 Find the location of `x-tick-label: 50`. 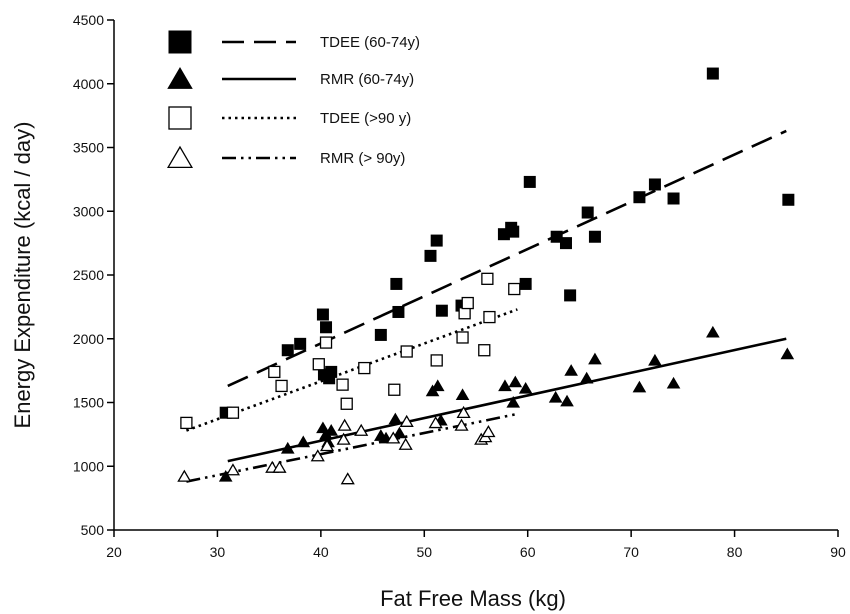

x-tick-label: 50 is located at coordinates (424, 552).